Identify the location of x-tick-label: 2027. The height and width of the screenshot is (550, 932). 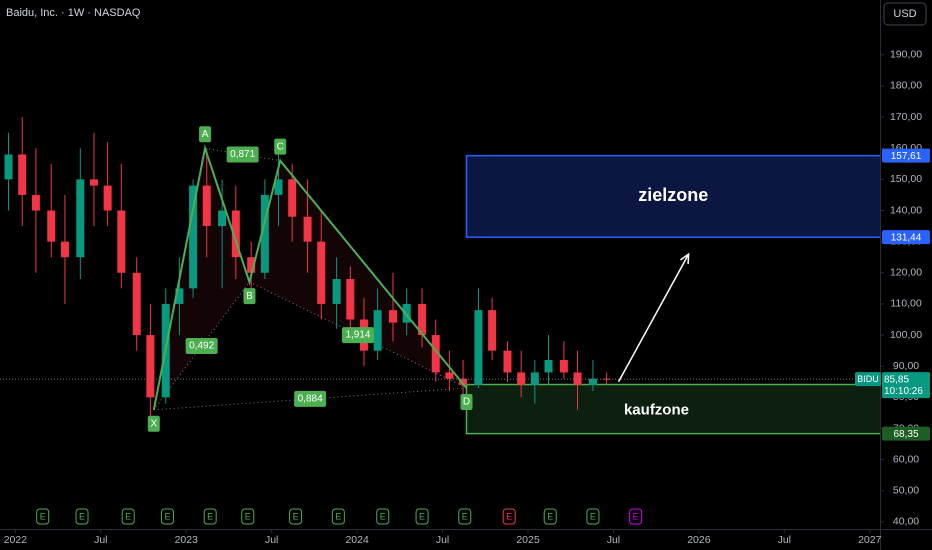
(870, 540).